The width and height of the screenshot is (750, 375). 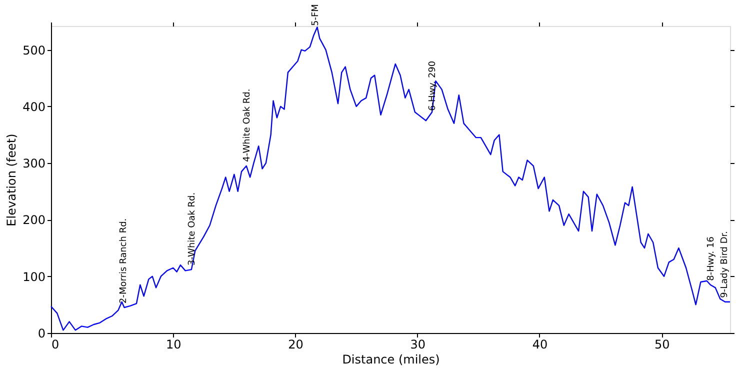 What do you see at coordinates (315, 15) in the screenshot?
I see `annotation: 5-FM` at bounding box center [315, 15].